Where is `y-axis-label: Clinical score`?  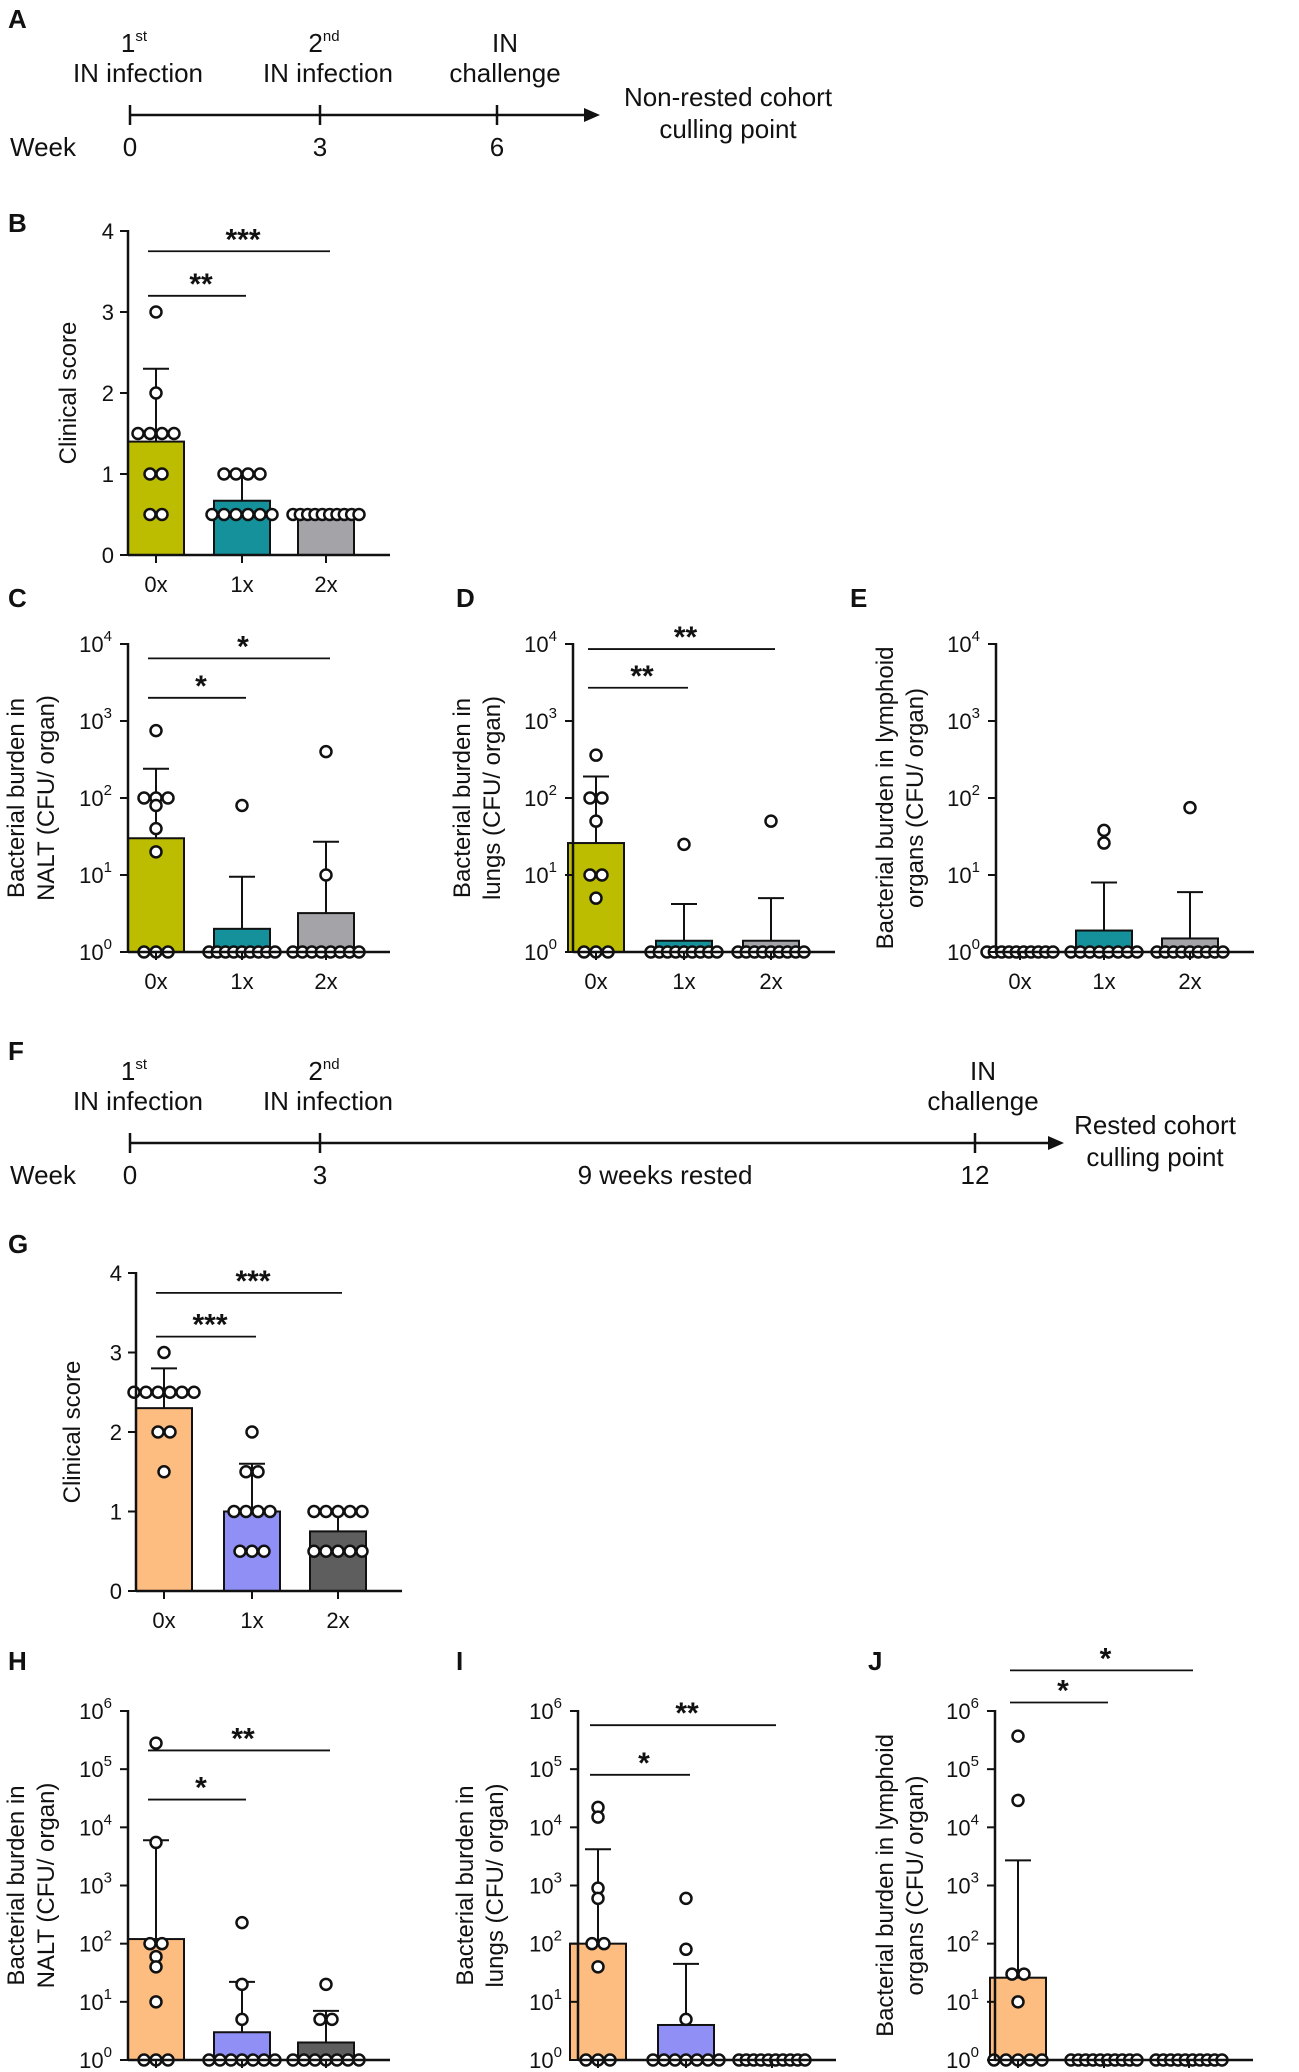 y-axis-label: Clinical score is located at coordinates (68, 393).